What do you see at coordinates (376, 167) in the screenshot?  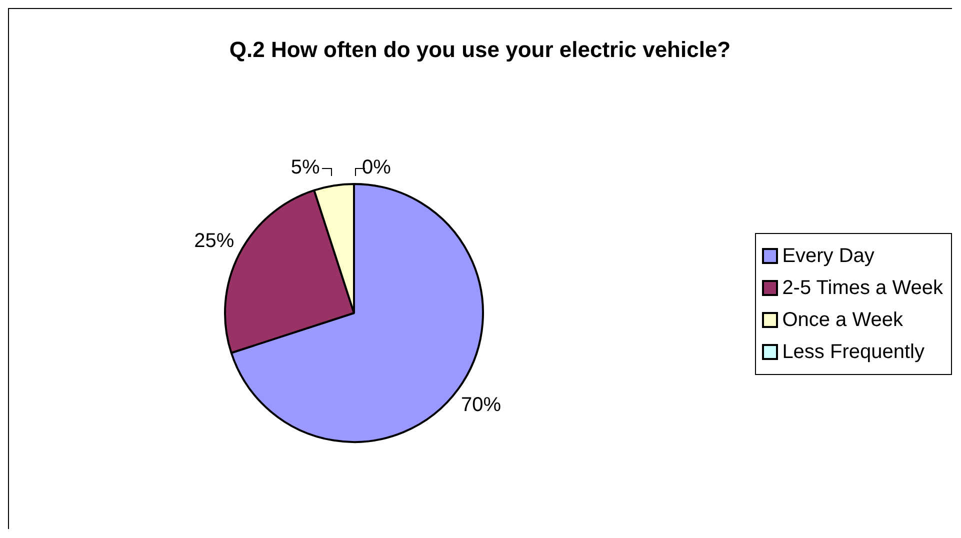 I see `text: 0%` at bounding box center [376, 167].